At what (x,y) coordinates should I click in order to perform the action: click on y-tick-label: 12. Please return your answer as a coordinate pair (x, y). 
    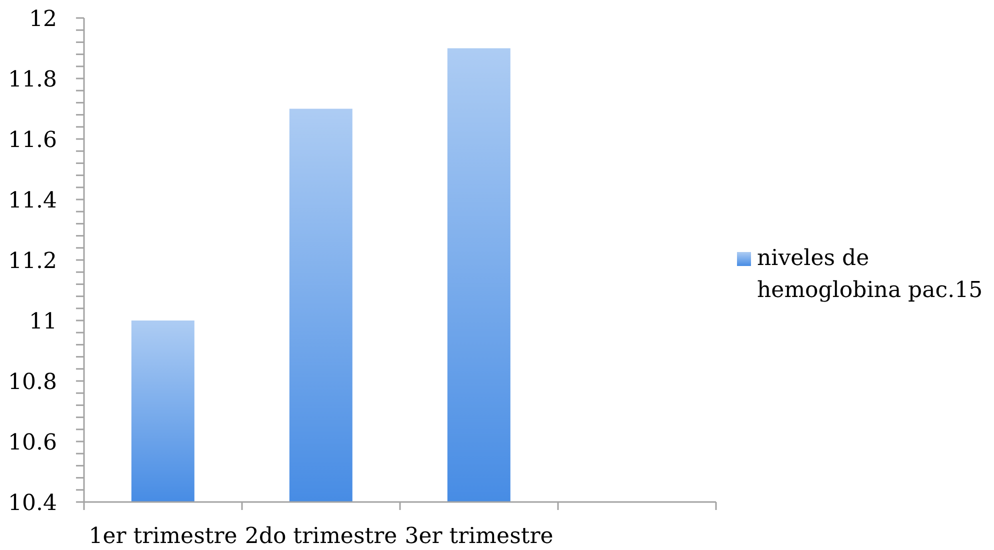
    Looking at the image, I should click on (43, 19).